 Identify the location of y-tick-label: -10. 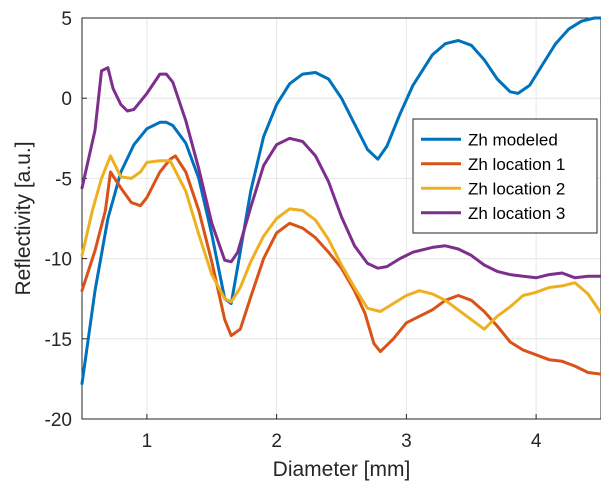
(58, 260).